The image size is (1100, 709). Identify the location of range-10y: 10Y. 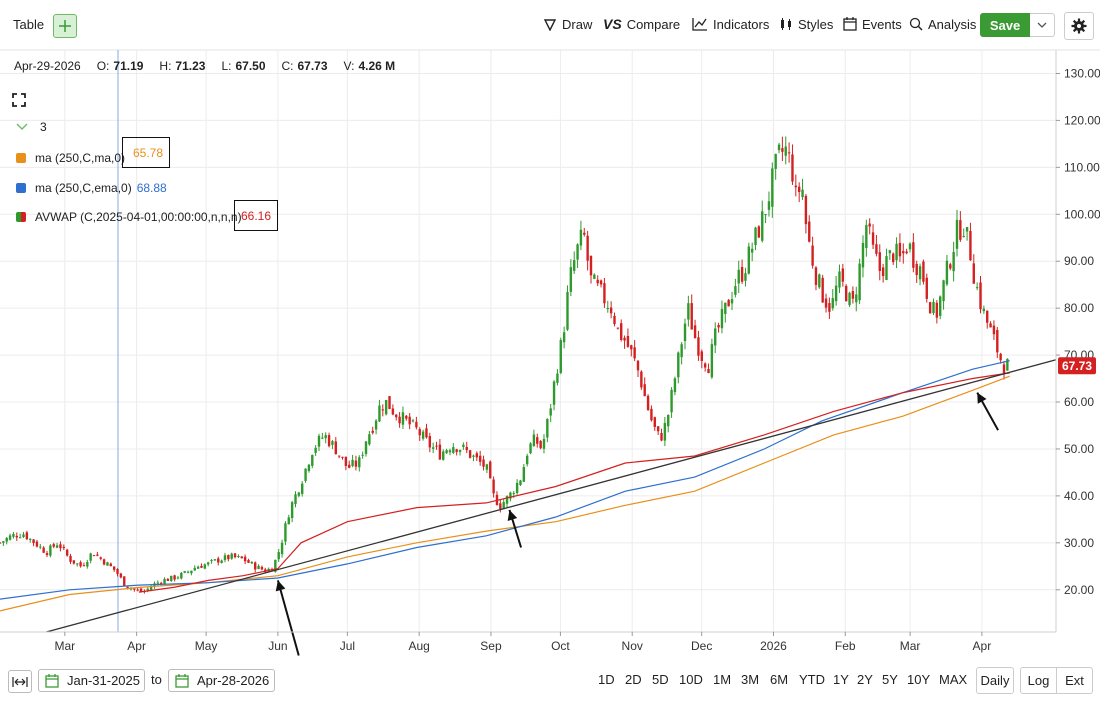
(919, 679).